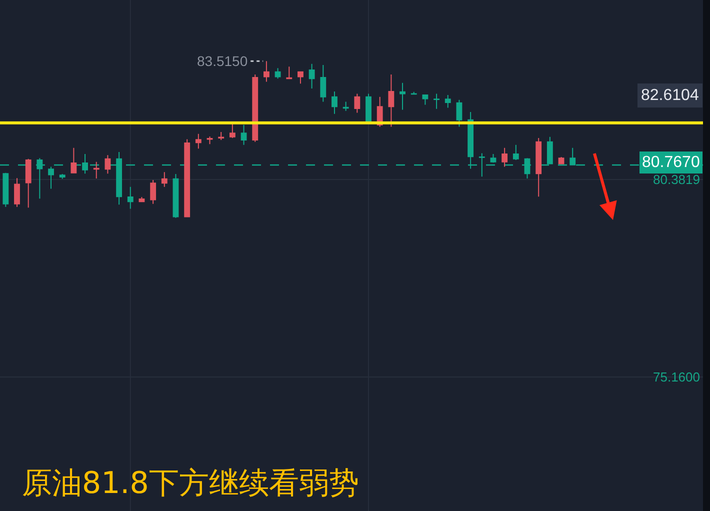 The width and height of the screenshot is (710, 511). Describe the element at coordinates (222, 61) in the screenshot. I see `annotation: 83.5150` at that location.